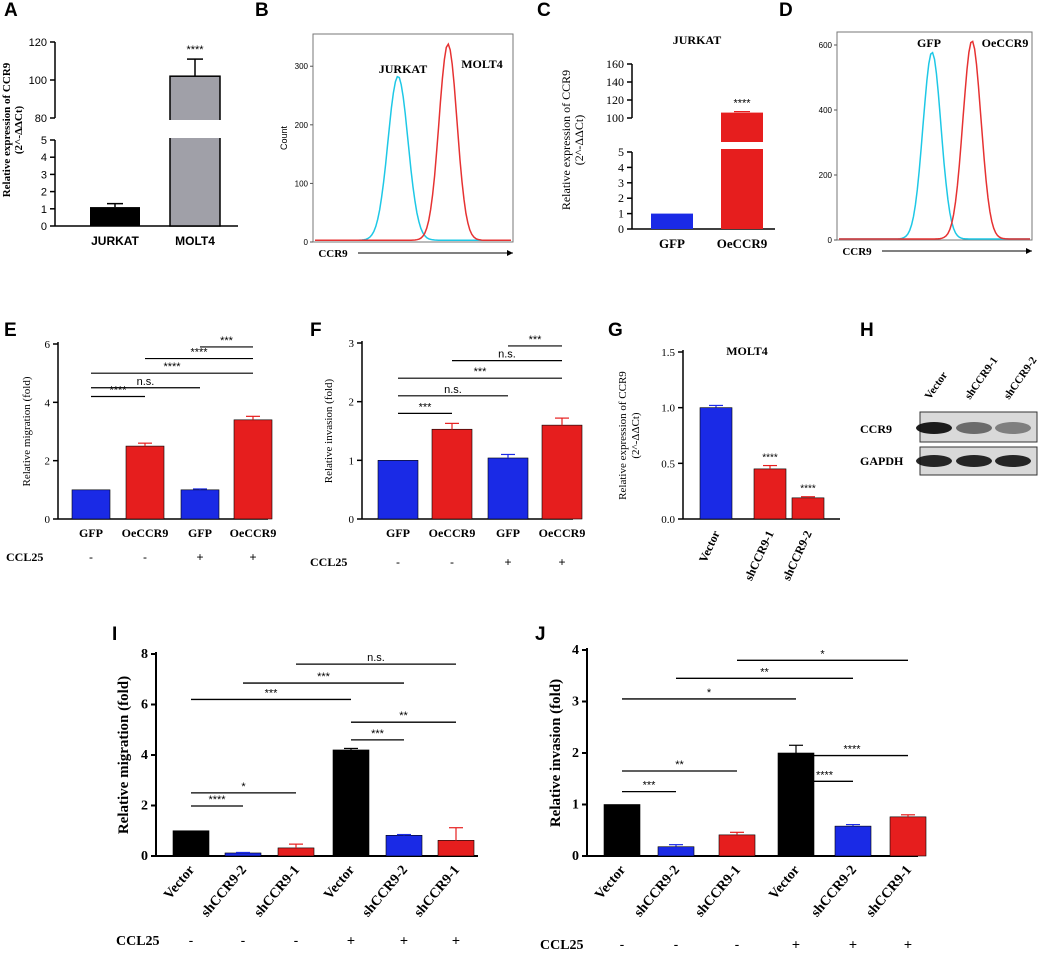 The width and height of the screenshot is (1052, 957). I want to click on y-tick-label: 400, so click(826, 110).